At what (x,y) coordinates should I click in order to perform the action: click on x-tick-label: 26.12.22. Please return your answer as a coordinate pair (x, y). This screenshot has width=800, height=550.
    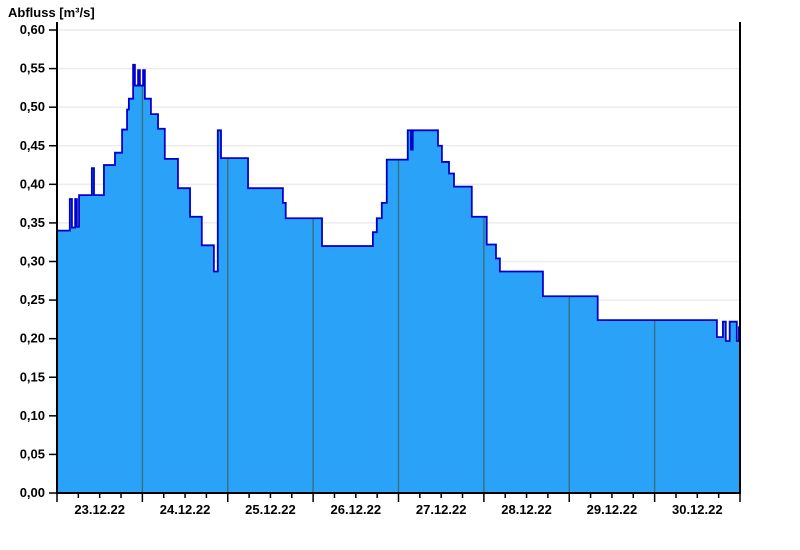
    Looking at the image, I should click on (356, 509).